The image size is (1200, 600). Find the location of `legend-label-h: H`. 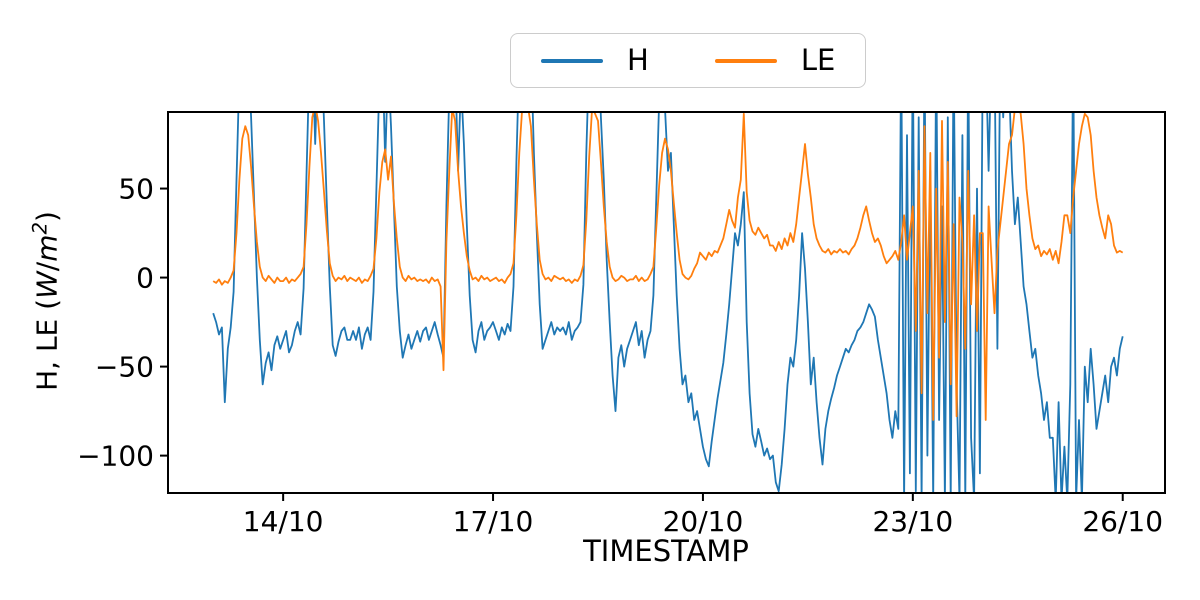

legend-label-h: H is located at coordinates (638, 60).